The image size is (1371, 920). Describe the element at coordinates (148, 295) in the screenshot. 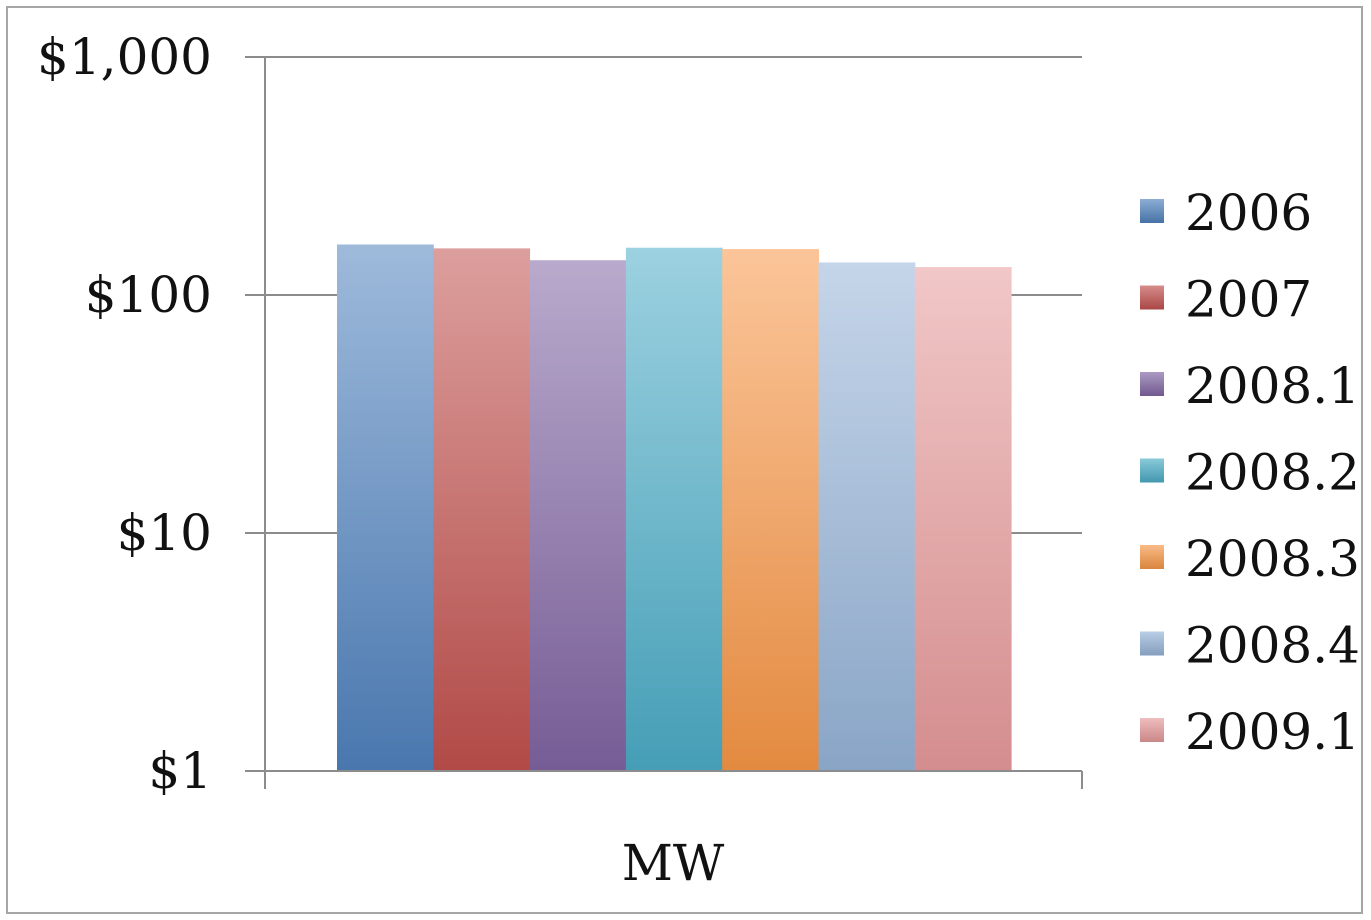

I see `y-tick-label: $100` at that location.